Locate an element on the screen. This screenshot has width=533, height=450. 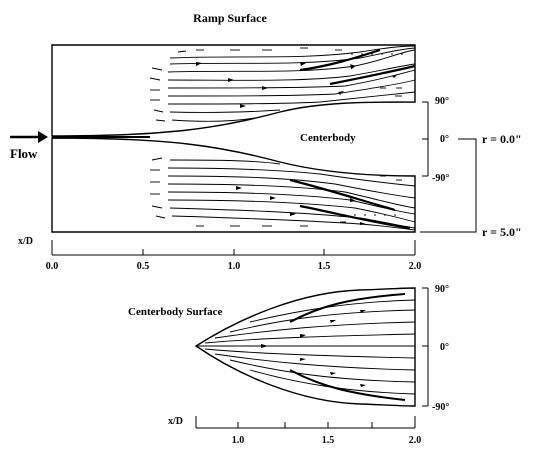
top-xd-label: x/D is located at coordinates (25, 241).